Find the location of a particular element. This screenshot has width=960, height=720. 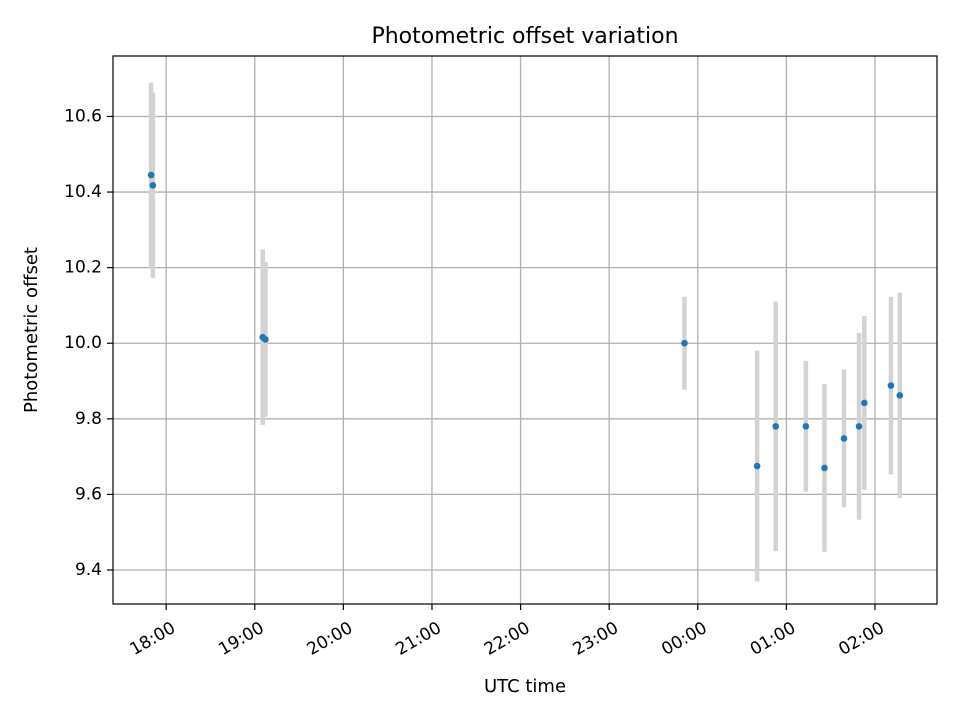

y-tick-label: 9.6 is located at coordinates (88, 494).